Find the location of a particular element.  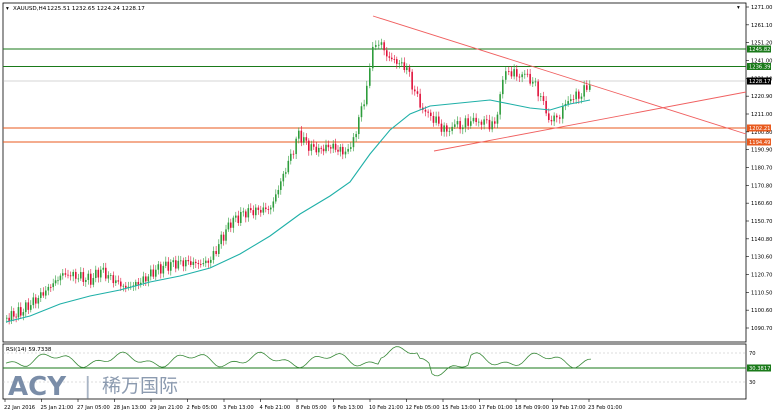

price-tick-label: 1200.80 is located at coordinates (761, 133).